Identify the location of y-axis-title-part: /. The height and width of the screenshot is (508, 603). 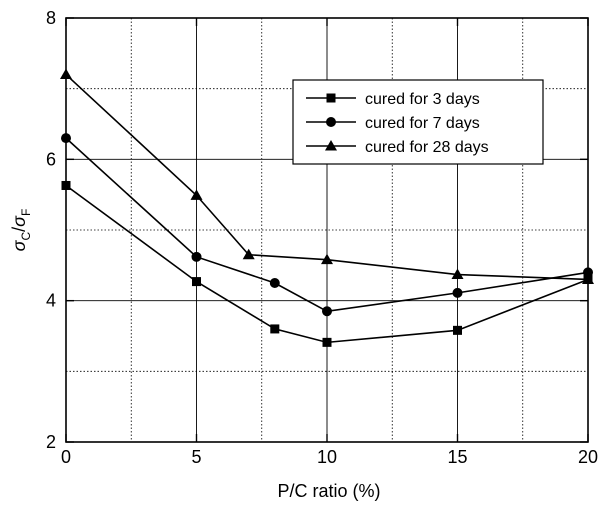
(19, 229).